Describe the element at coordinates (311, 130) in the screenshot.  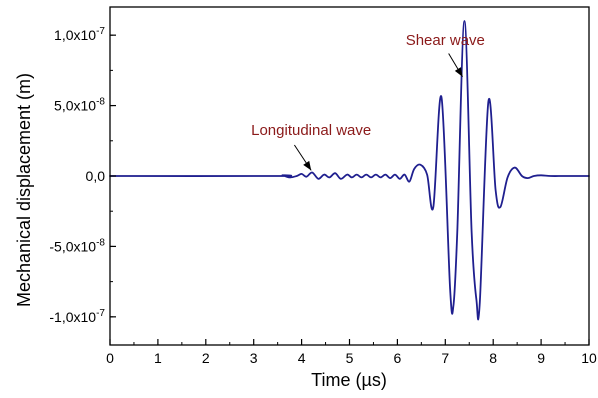
I see `annotation-label-1: Longitudinal wave` at that location.